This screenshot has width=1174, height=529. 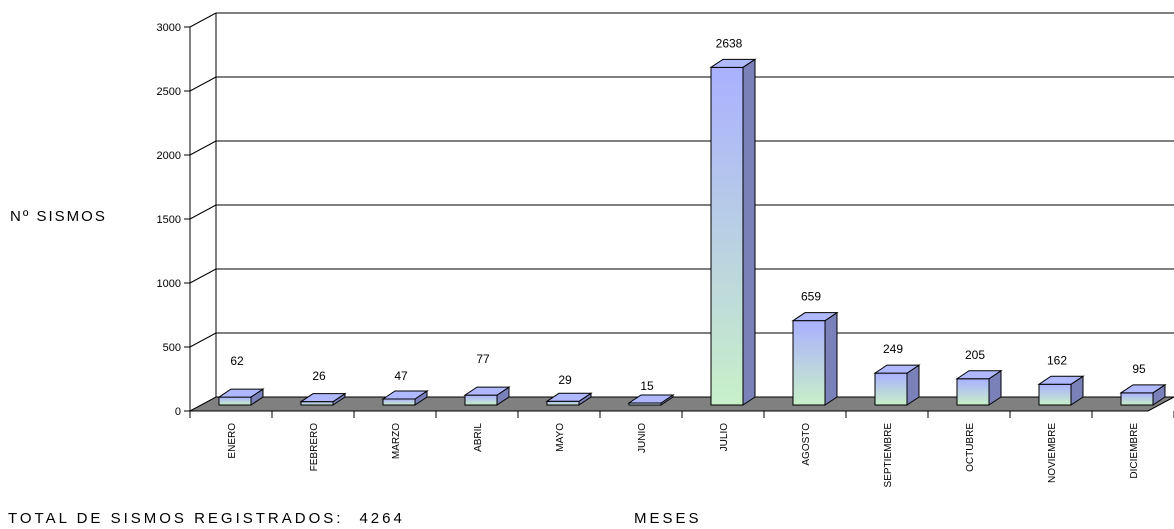 I want to click on x-tick-label: JUNIO, so click(x=642, y=438).